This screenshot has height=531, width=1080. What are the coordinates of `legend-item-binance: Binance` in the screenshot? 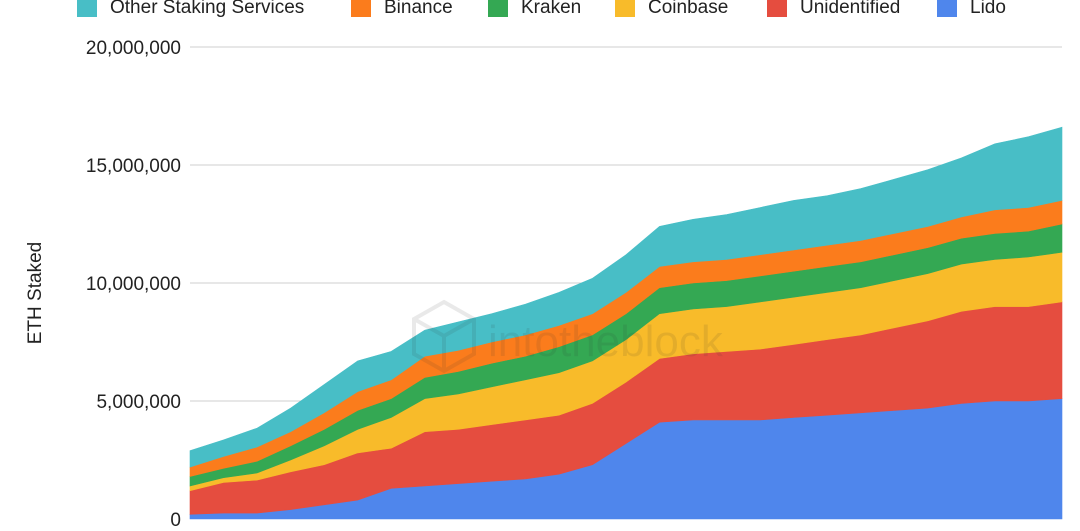 It's located at (402, 9).